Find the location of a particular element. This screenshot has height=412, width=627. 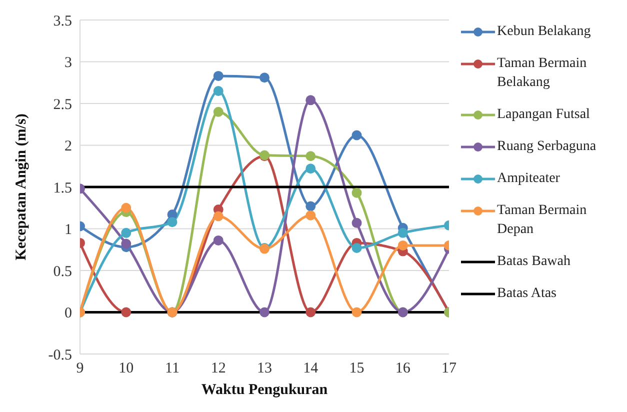

legend-label: Ruang Serbaguna is located at coordinates (546, 147).